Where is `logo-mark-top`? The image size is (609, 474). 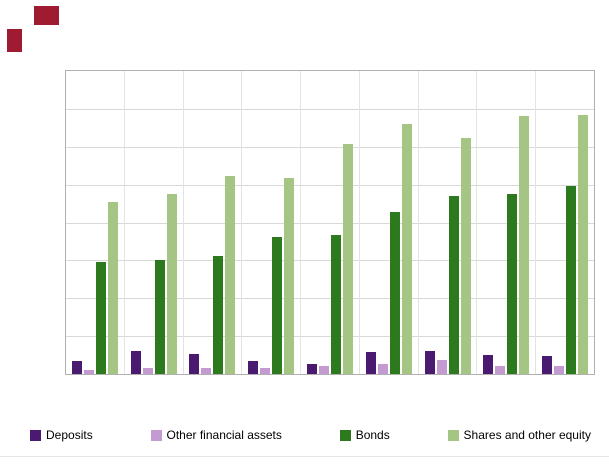
logo-mark-top is located at coordinates (46, 15).